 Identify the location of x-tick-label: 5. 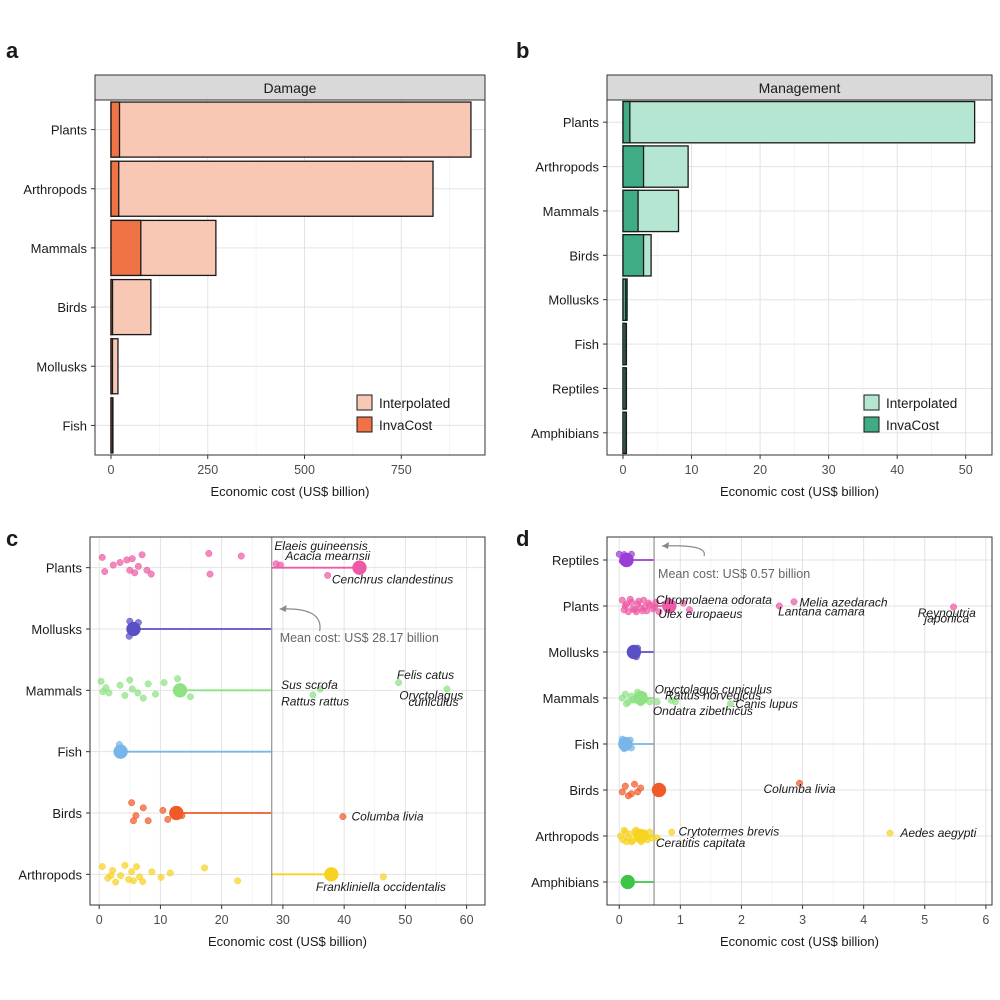
(924, 920).